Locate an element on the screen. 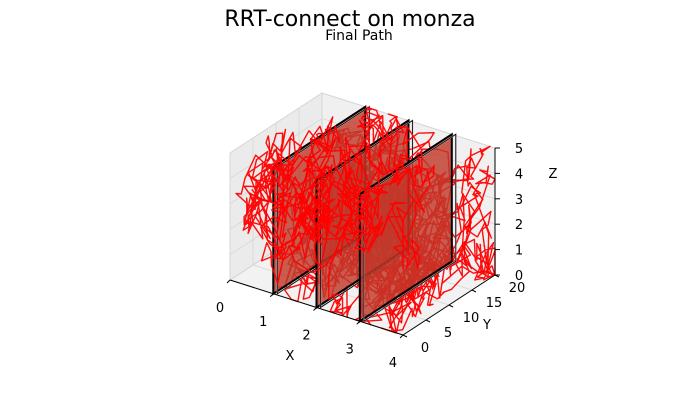 Image resolution: width=700 pixels, height=404 pixels. y-tick-label: 0 is located at coordinates (425, 348).